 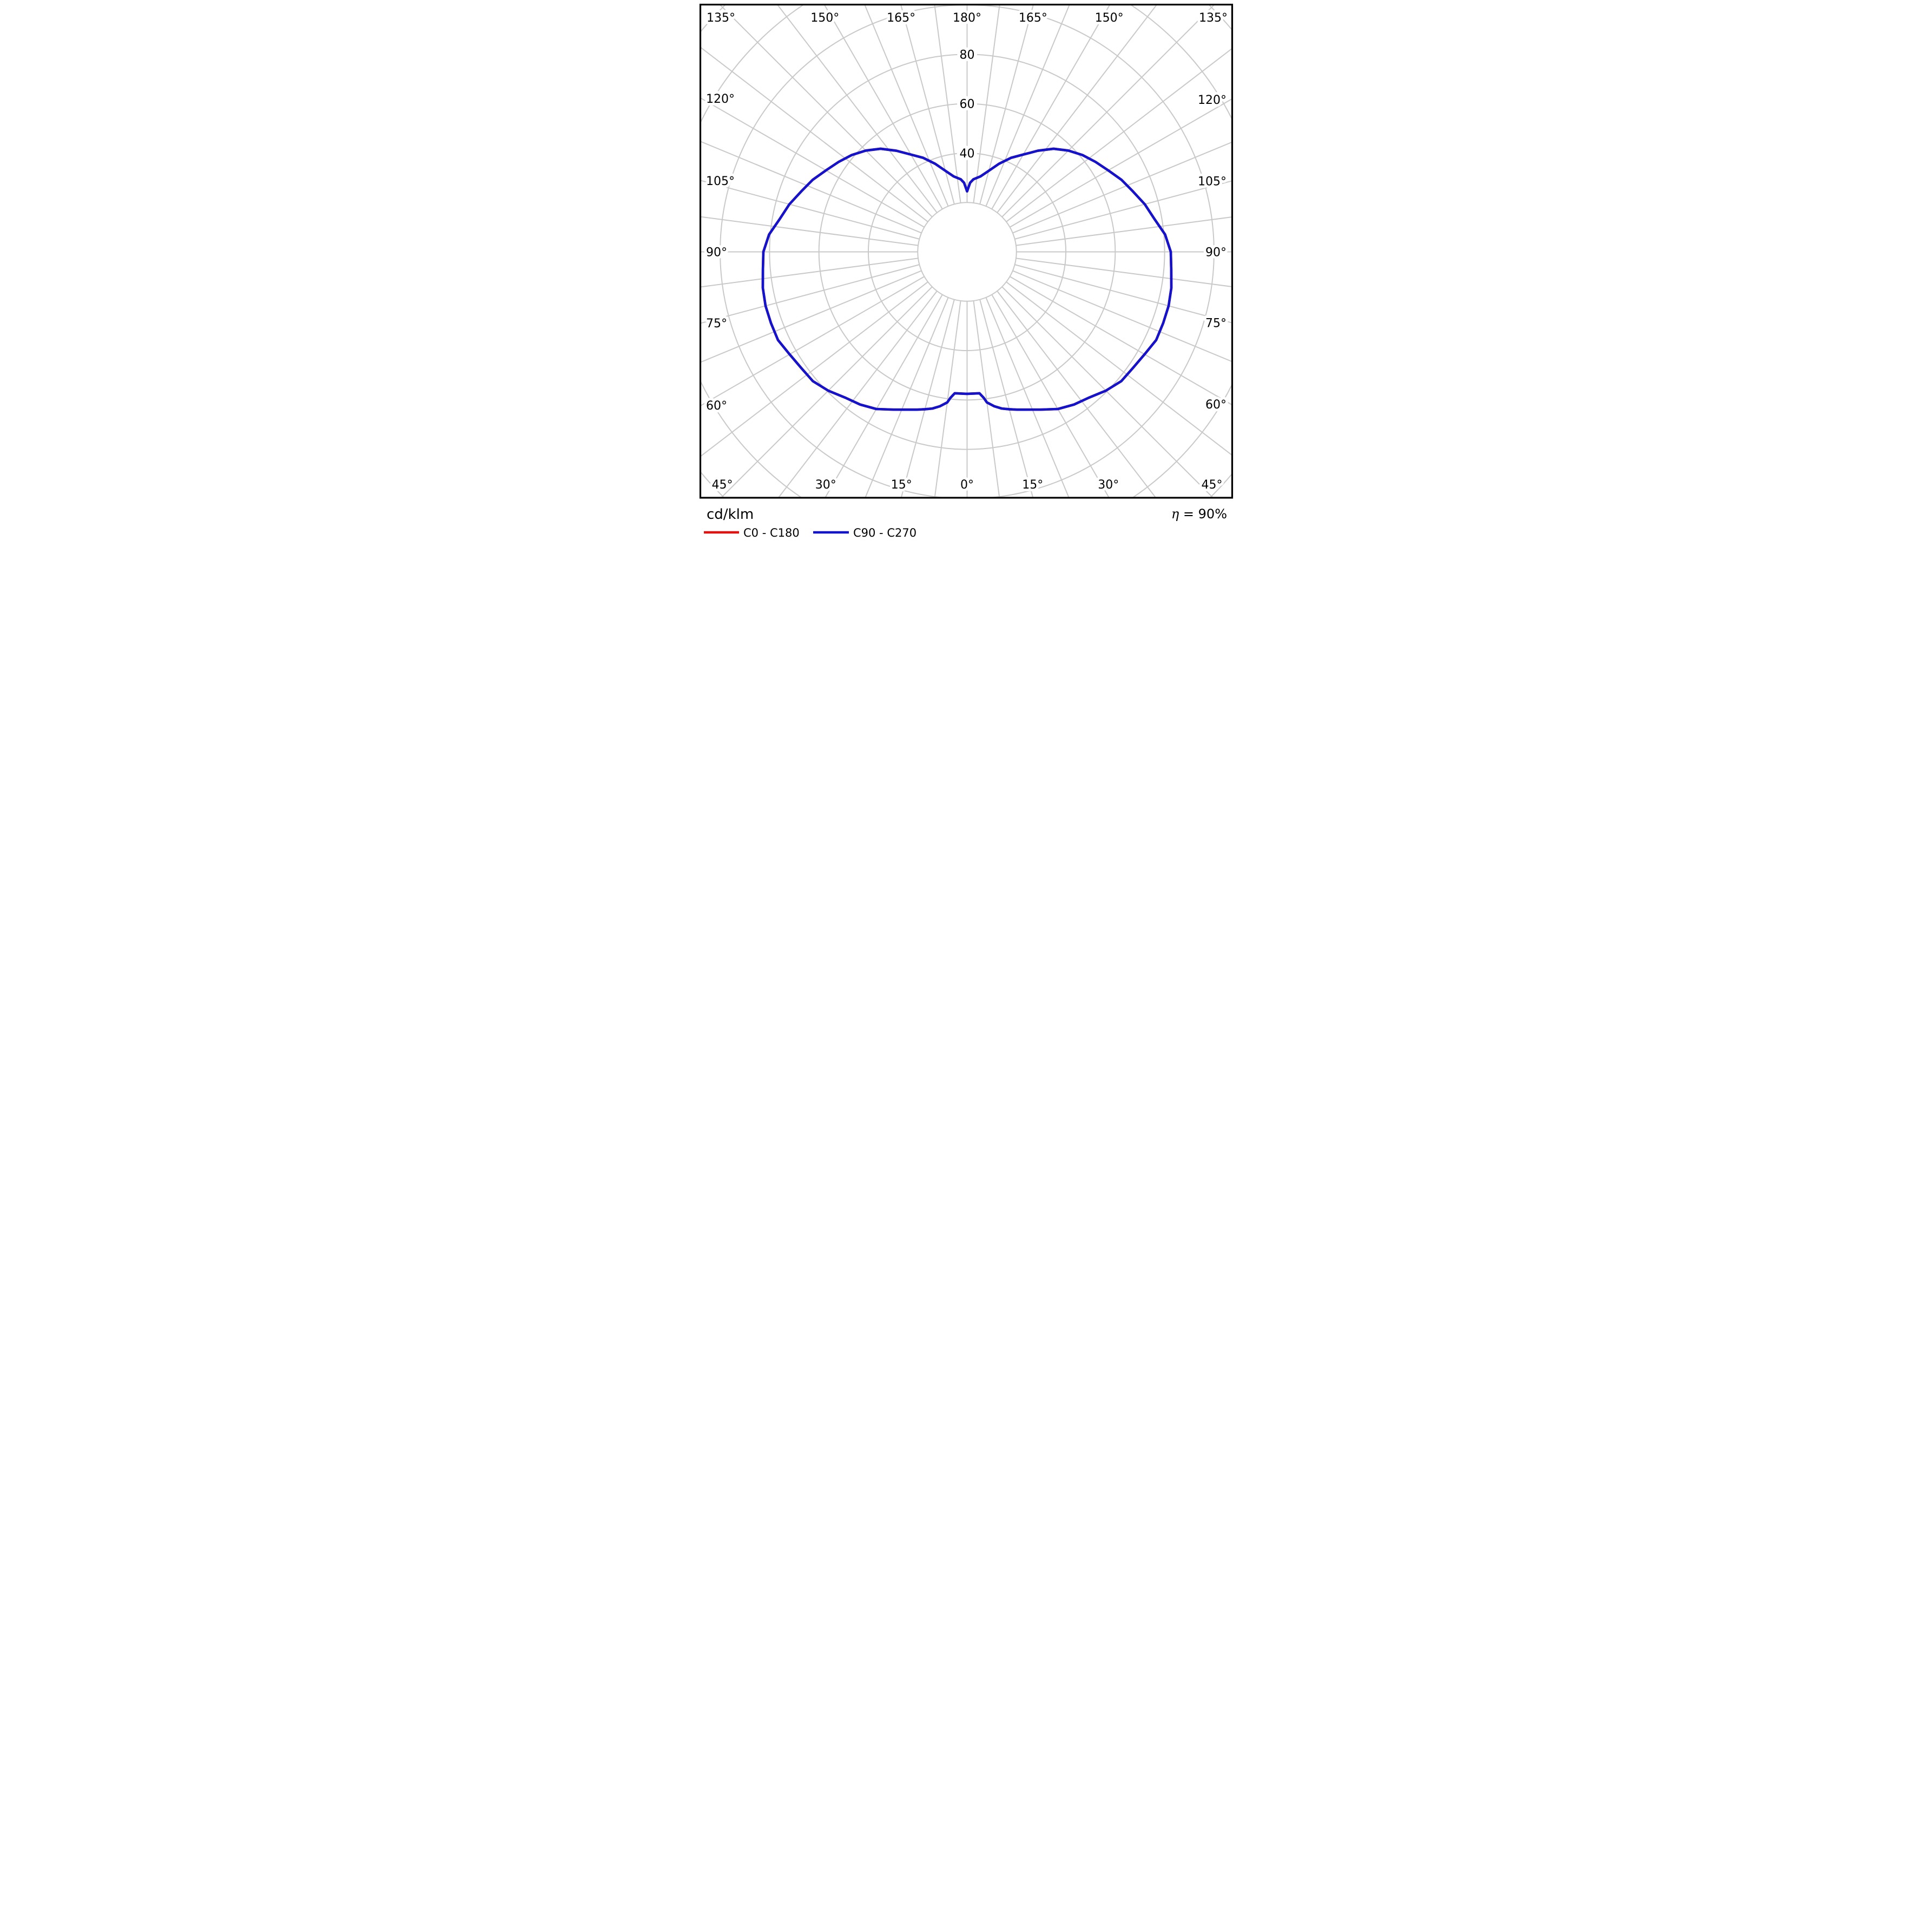 I want to click on angle-label-75deg-l: 75°, so click(x=716, y=324).